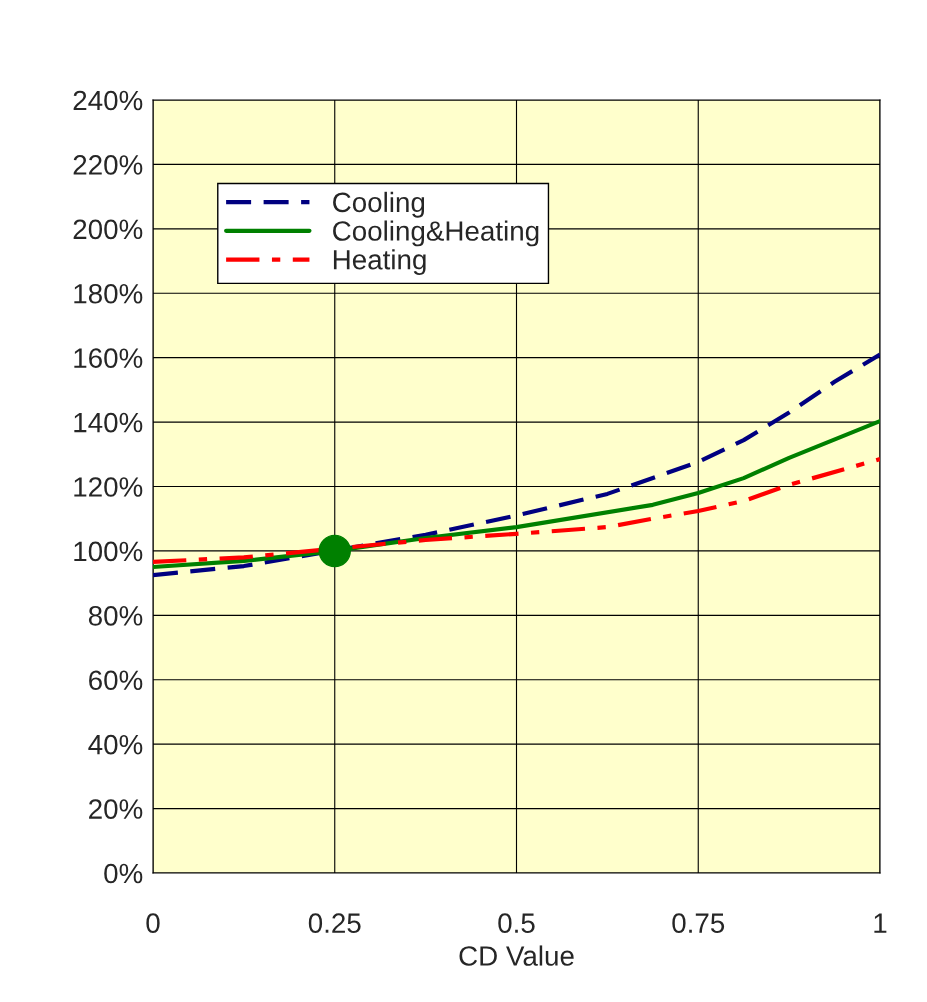 The height and width of the screenshot is (1002, 927). I want to click on x-tick-label: 1, so click(880, 923).